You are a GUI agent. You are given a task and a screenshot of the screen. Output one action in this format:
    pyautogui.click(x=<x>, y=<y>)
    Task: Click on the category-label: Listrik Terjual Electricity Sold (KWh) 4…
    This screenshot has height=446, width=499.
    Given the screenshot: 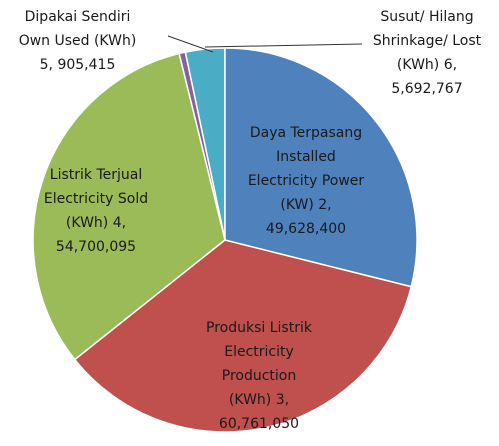 What is the action you would take?
    pyautogui.click(x=96, y=199)
    